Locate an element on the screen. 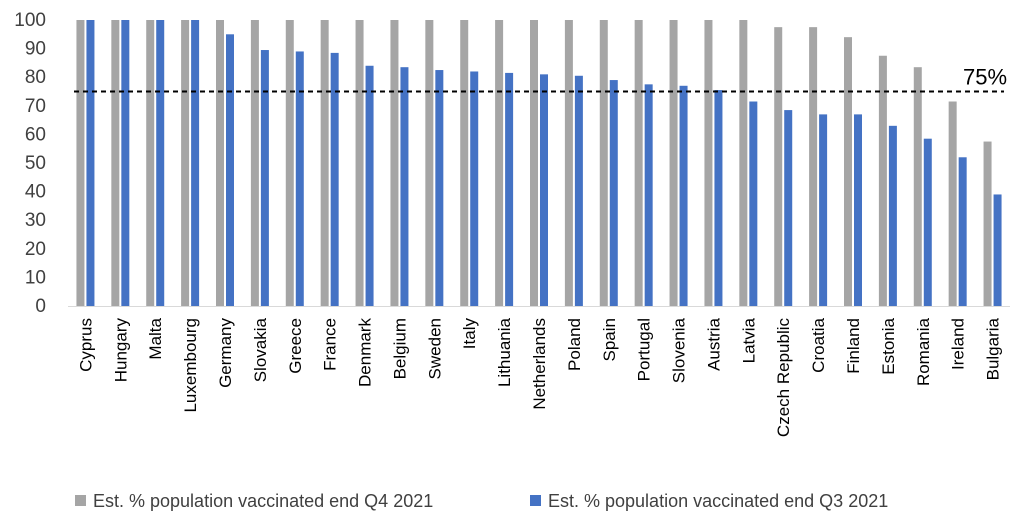 The image size is (1024, 529). category-label: Spain is located at coordinates (609, 339).